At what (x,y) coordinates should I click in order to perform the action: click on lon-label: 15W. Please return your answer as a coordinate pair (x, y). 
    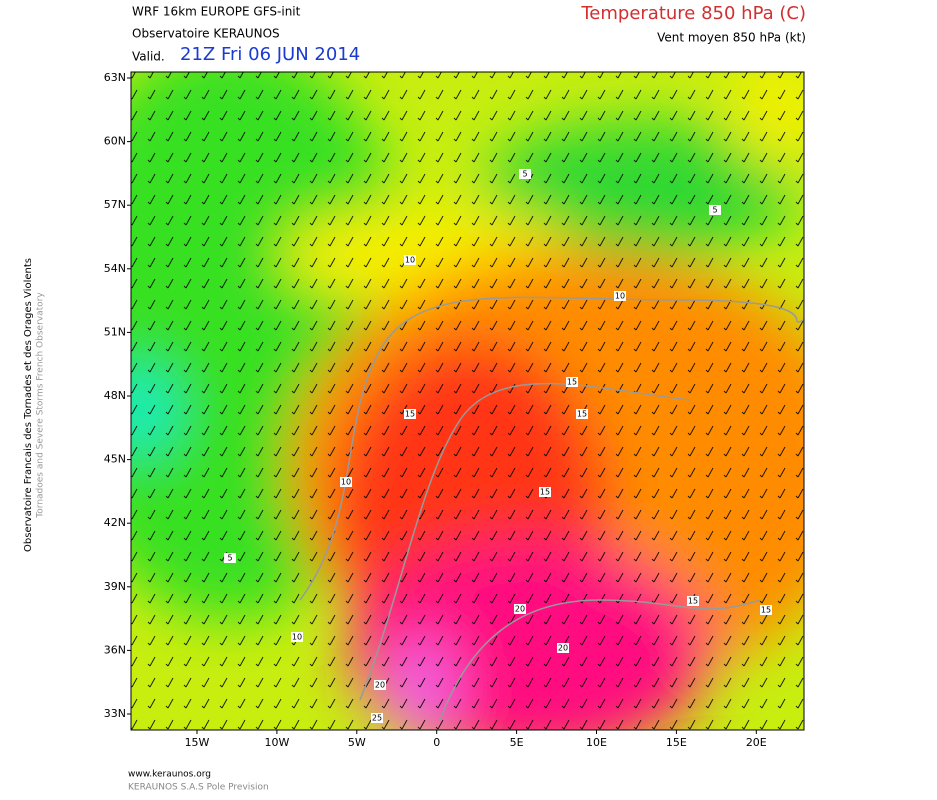
    Looking at the image, I should click on (197, 742).